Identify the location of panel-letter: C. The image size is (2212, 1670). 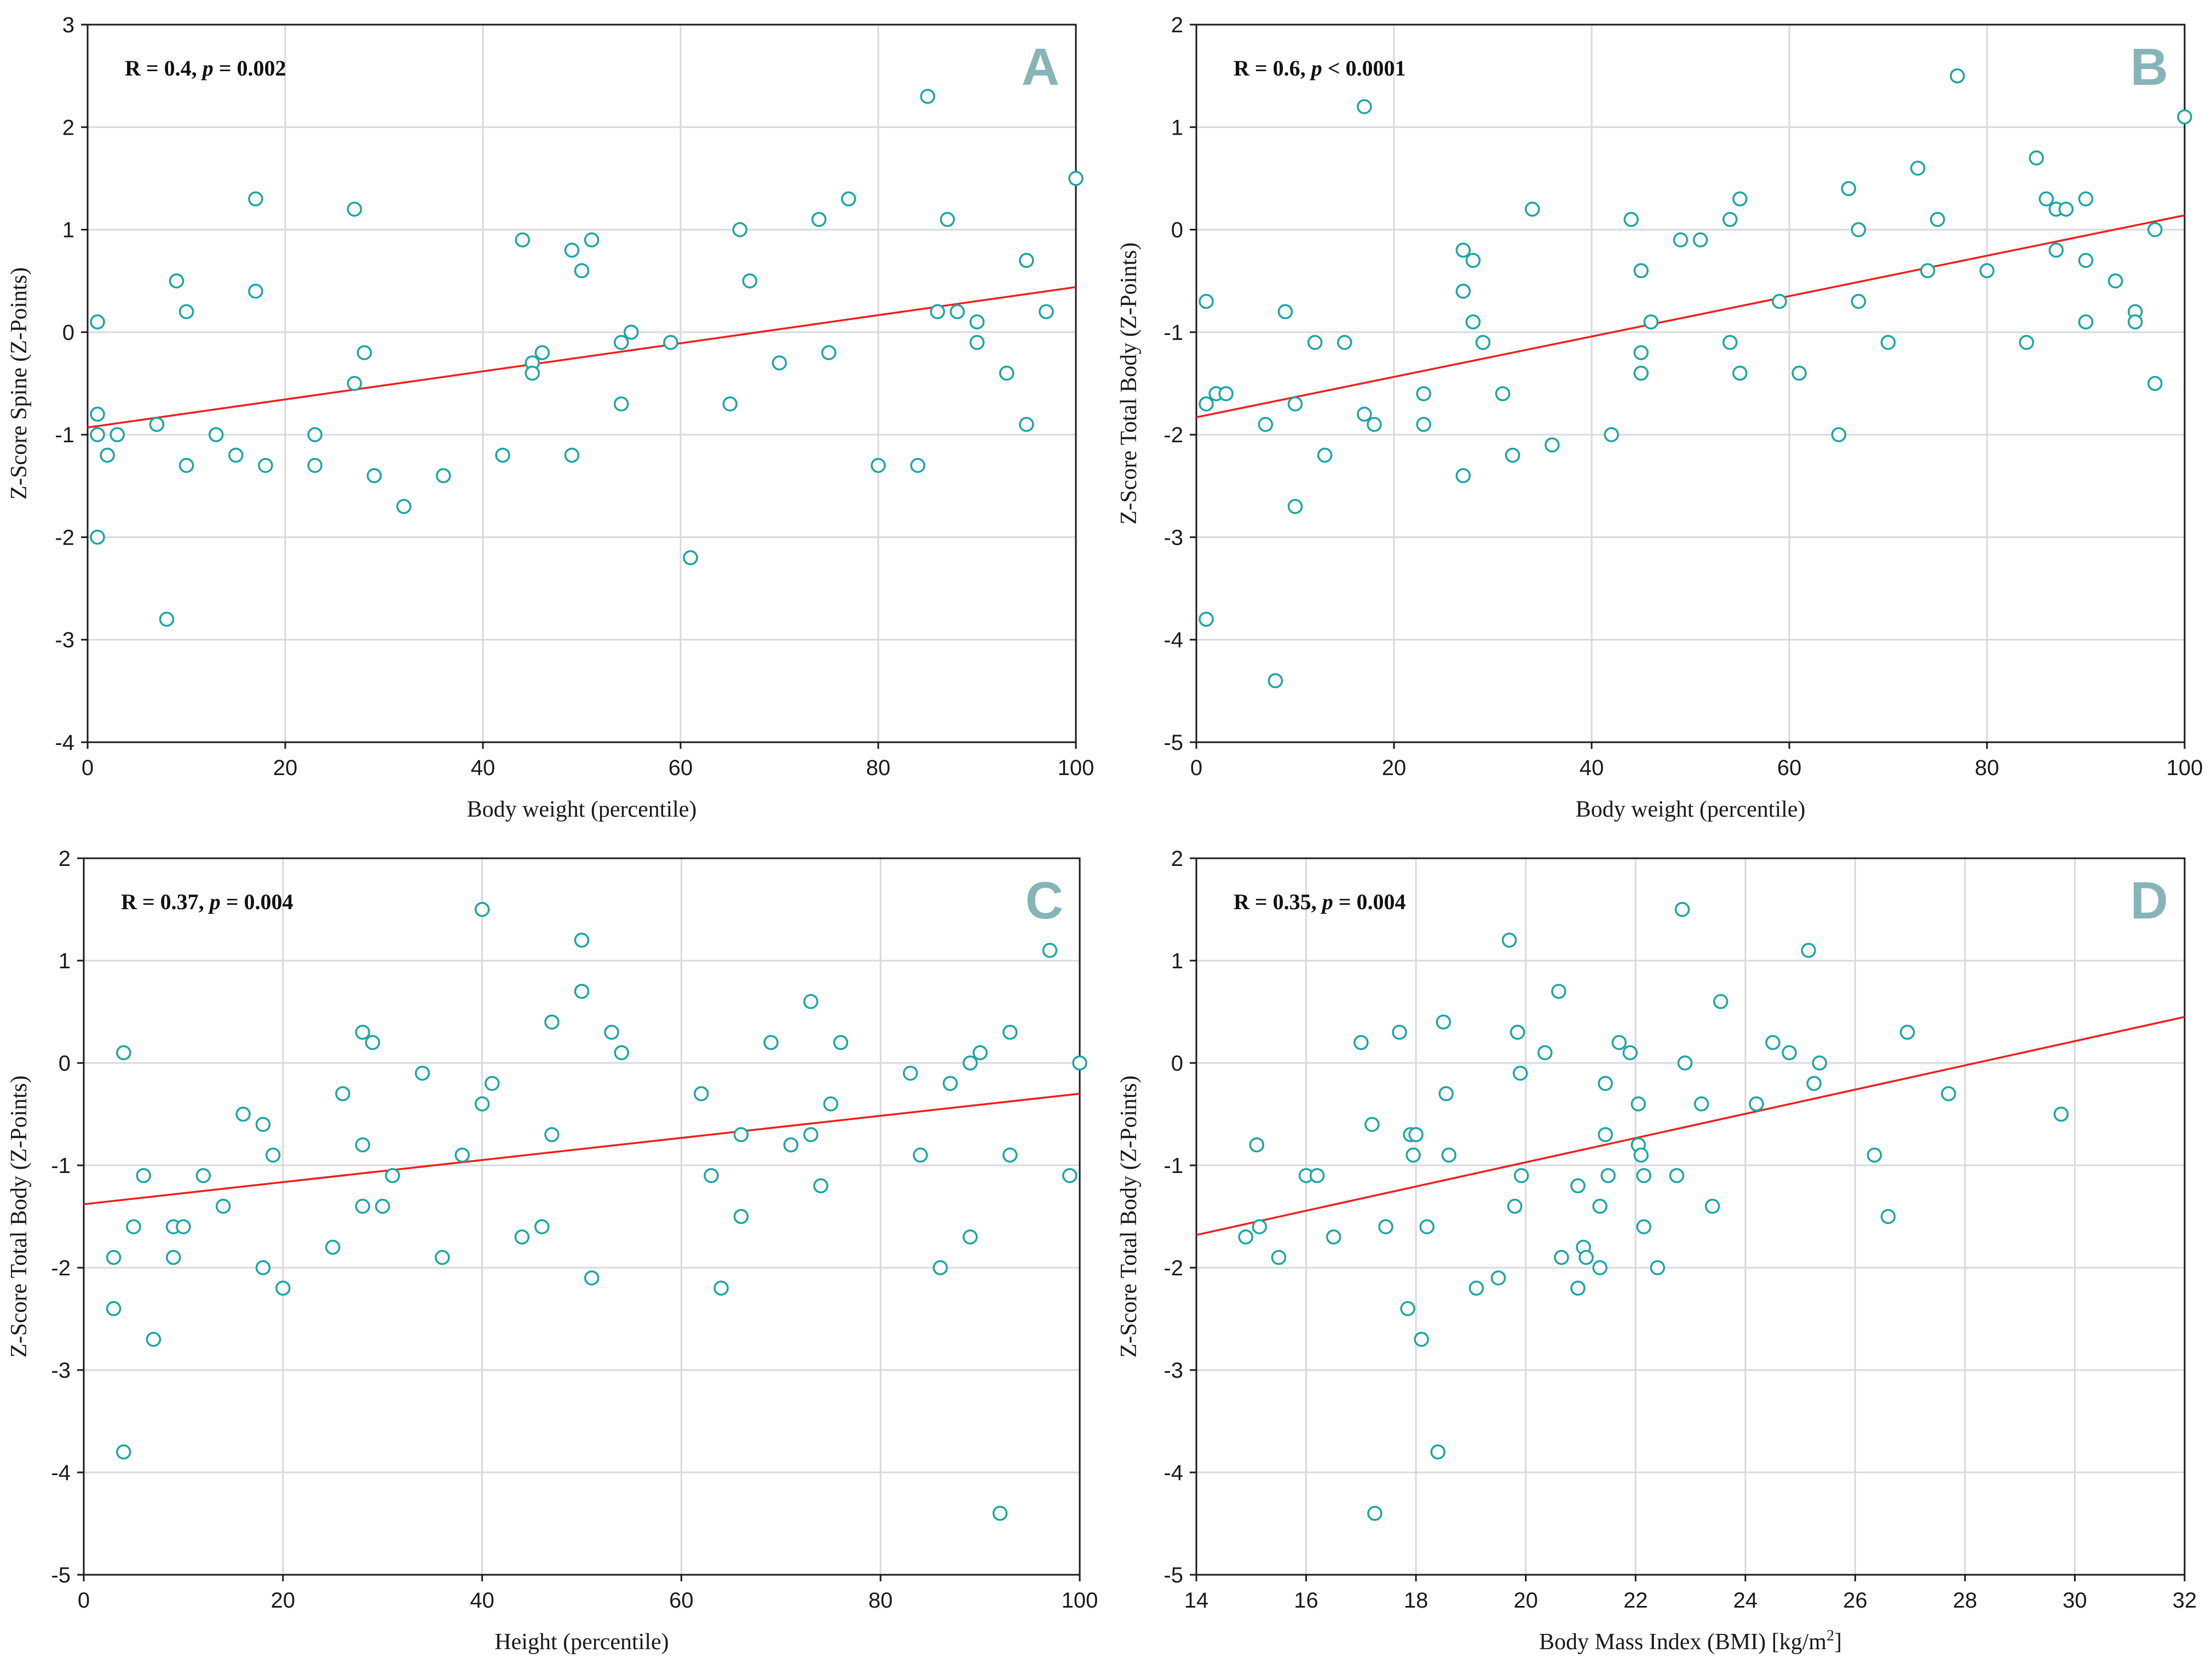
(1045, 901).